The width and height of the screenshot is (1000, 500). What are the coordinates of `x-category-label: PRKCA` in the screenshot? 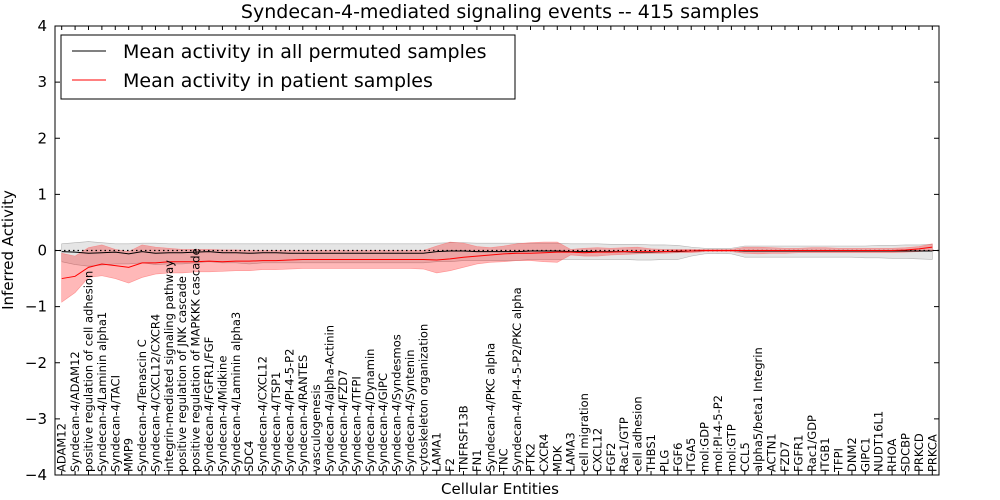 It's located at (932, 453).